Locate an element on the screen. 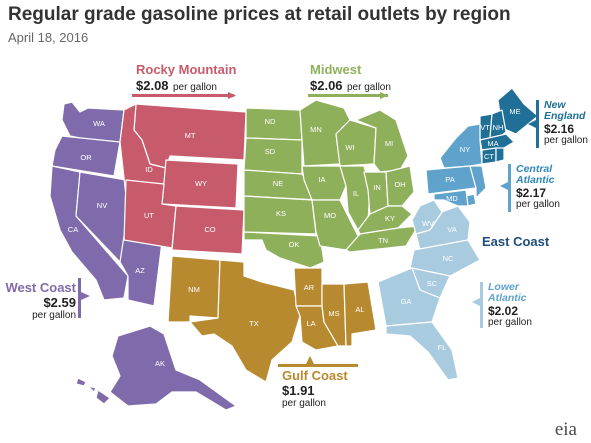 The width and height of the screenshot is (591, 443). state-nc is located at coordinates (445, 258).